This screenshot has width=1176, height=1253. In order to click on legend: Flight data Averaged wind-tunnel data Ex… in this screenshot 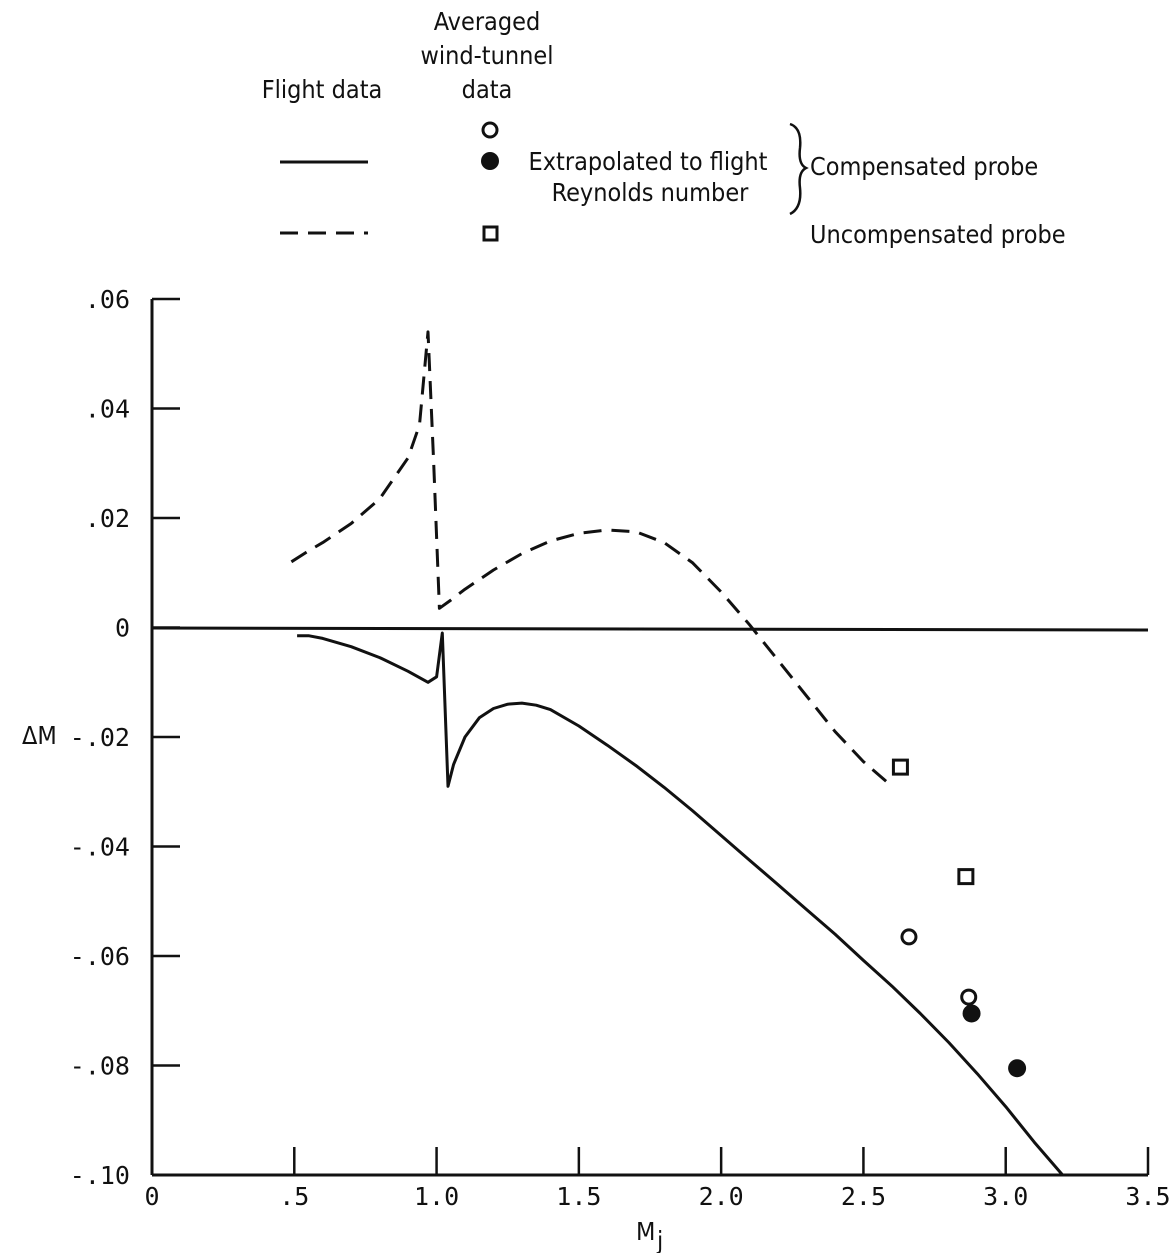, I will do `click(664, 128)`.